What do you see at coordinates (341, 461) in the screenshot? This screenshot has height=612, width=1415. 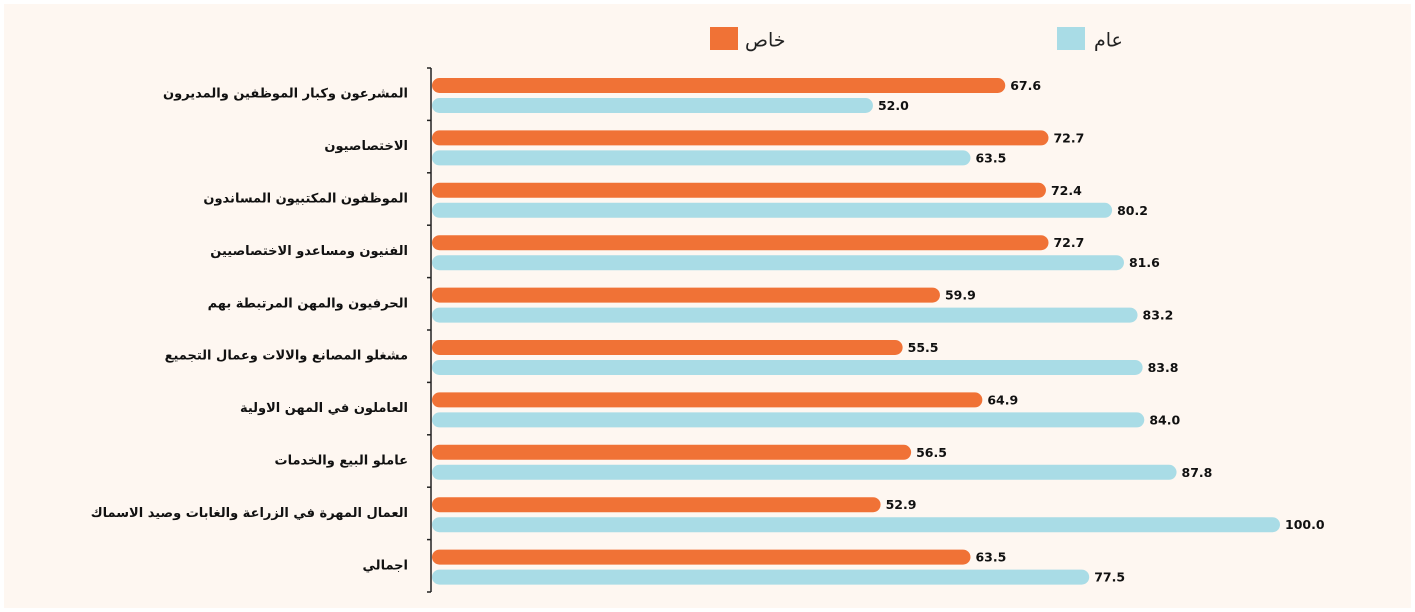 I see `category-label: عاملو البيع والخدمات` at bounding box center [341, 461].